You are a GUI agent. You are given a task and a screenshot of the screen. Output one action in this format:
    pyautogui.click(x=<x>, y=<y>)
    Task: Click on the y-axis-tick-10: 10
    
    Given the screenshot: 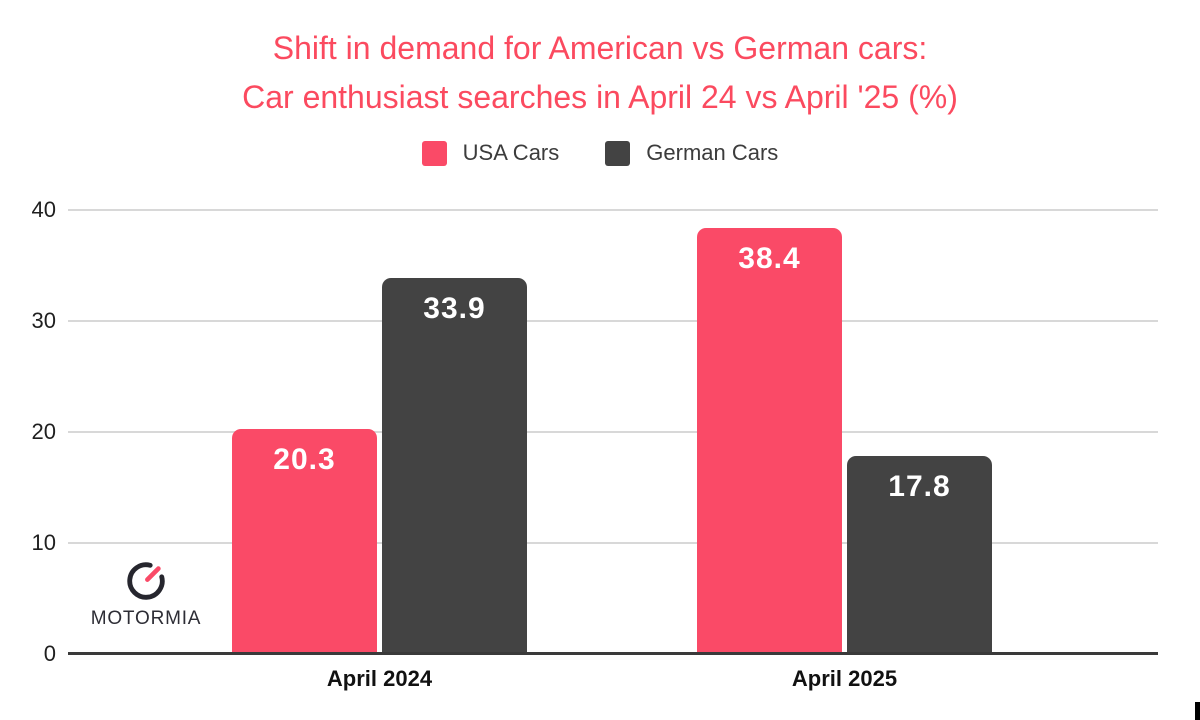 What is the action you would take?
    pyautogui.click(x=43, y=542)
    